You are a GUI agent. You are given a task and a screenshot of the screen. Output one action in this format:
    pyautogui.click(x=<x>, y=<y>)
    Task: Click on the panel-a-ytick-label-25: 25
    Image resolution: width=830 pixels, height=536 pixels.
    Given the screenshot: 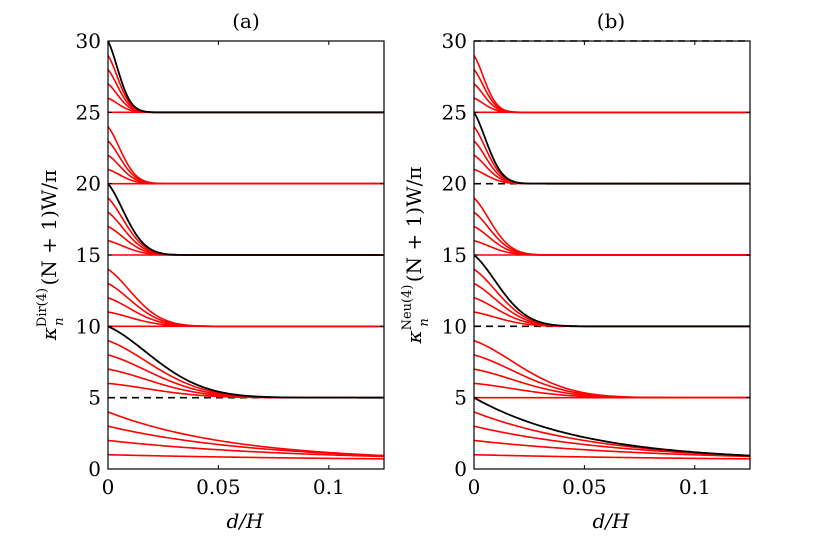 What is the action you would take?
    pyautogui.click(x=88, y=112)
    